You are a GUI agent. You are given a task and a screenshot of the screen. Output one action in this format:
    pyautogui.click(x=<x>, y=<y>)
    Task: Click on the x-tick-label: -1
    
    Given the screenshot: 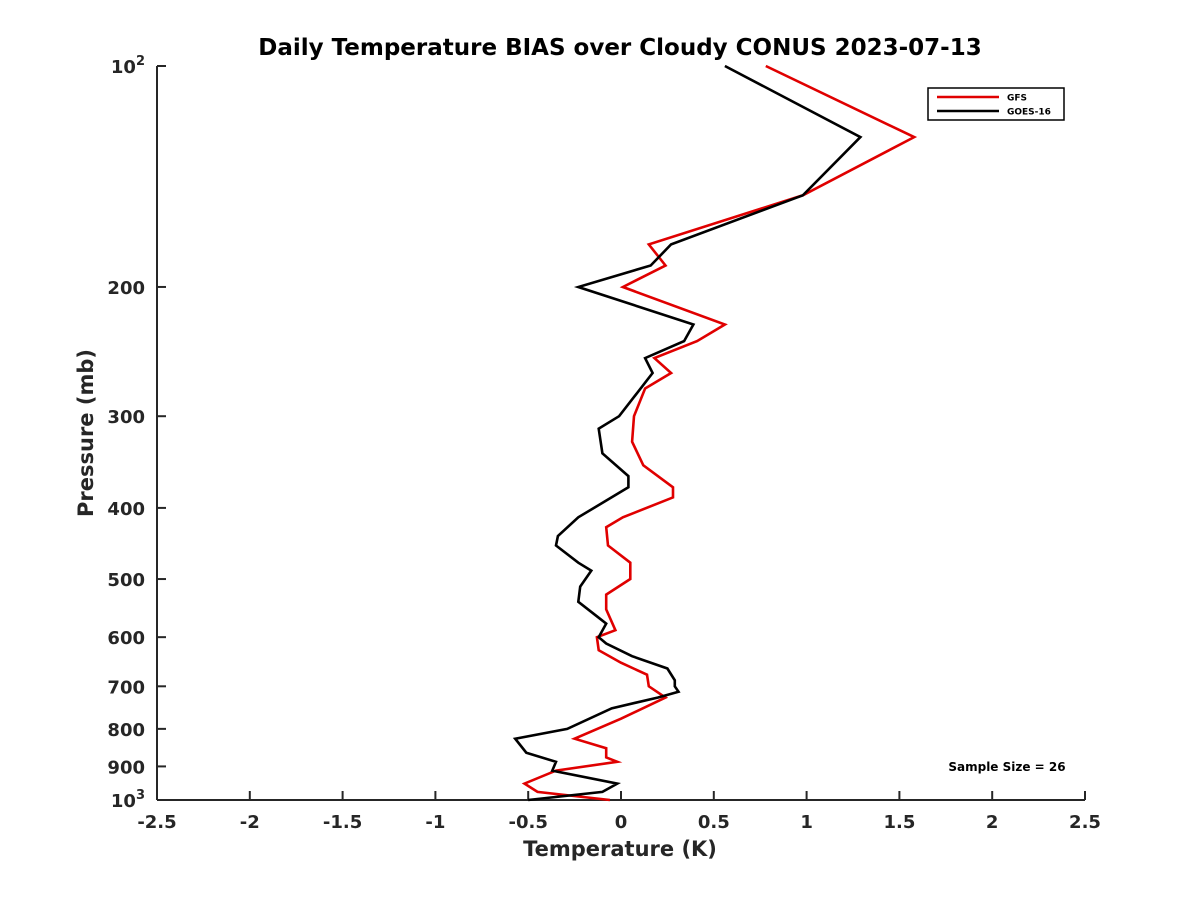 What is the action you would take?
    pyautogui.click(x=435, y=822)
    